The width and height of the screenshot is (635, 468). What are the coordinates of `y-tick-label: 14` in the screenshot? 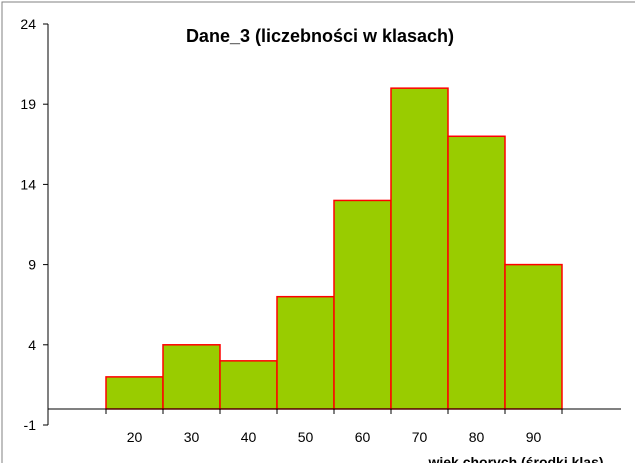 It's located at (28, 184).